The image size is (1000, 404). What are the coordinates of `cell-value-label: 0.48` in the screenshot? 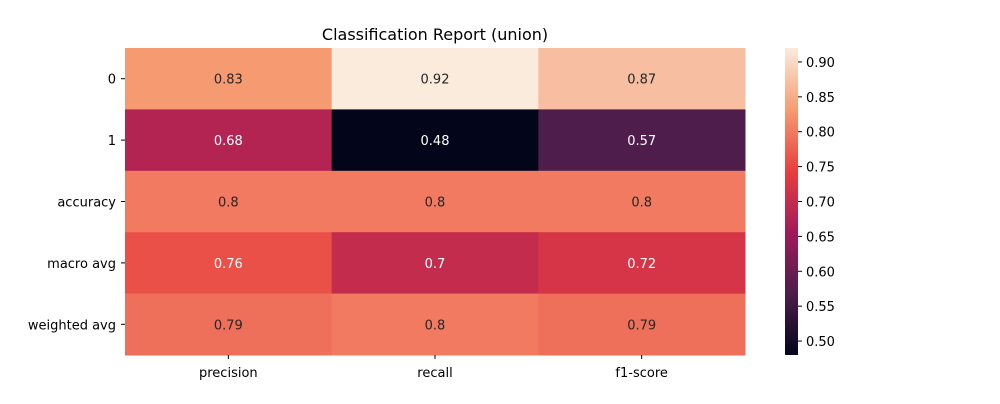 It's located at (435, 141).